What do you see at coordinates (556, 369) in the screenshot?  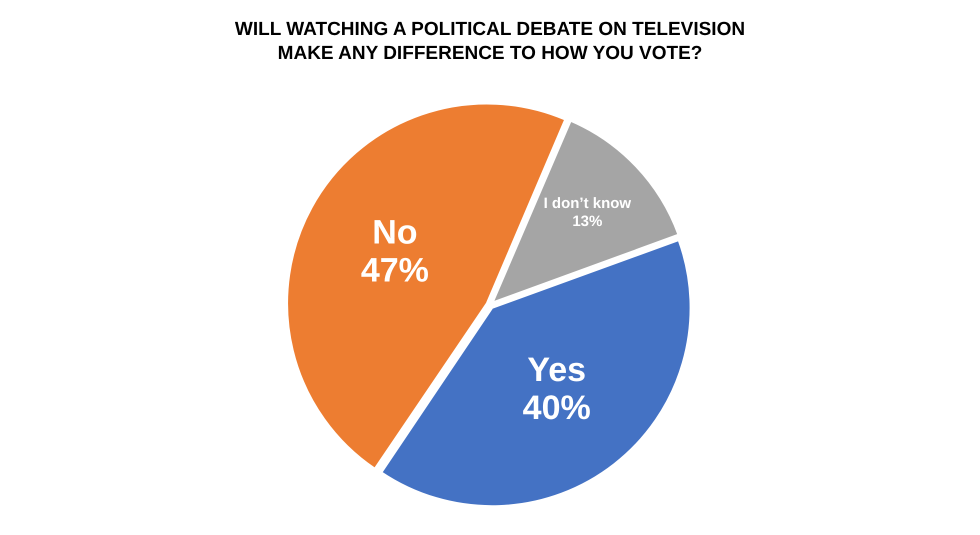 I see `slice-label: Yes` at bounding box center [556, 369].